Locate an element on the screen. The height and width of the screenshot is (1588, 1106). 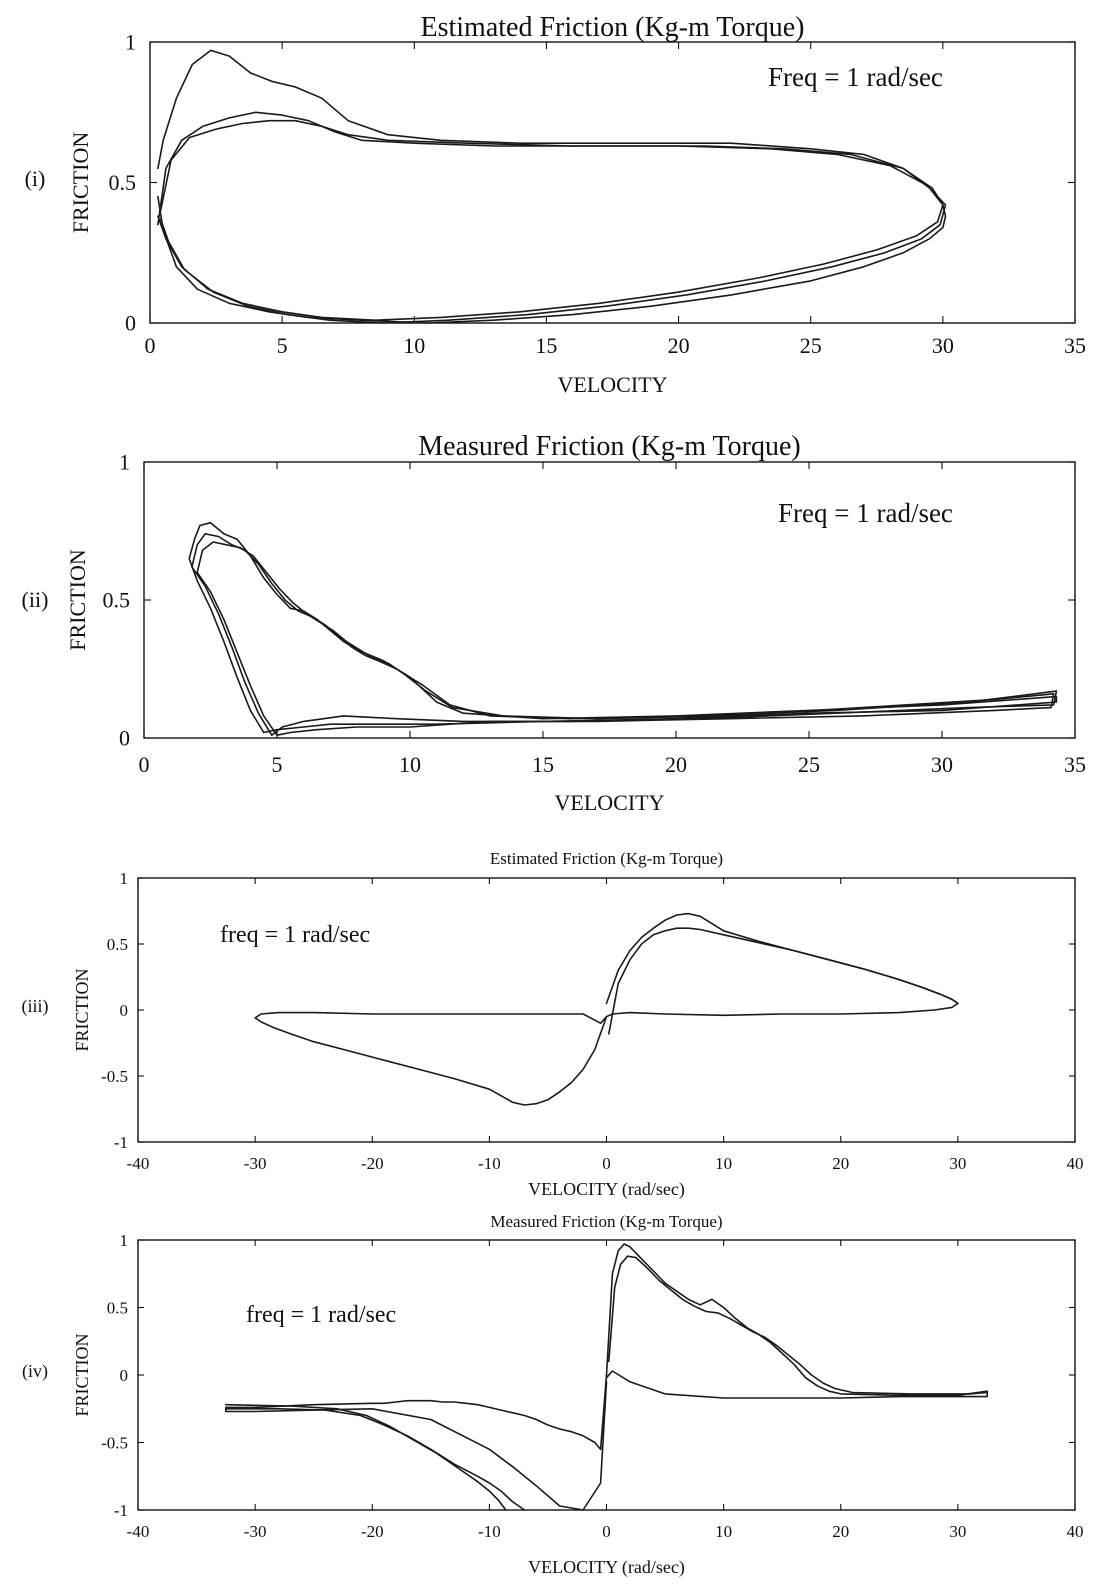
panel-label: (i) is located at coordinates (35, 178).